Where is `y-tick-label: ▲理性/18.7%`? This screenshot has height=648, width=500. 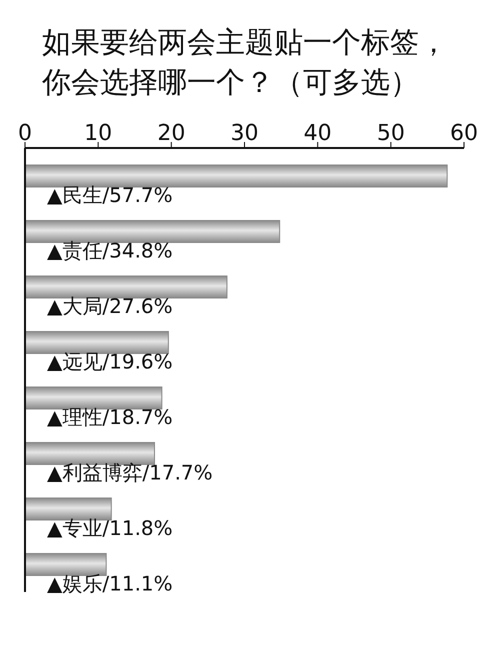 y-tick-label: ▲理性/18.7% is located at coordinates (110, 416).